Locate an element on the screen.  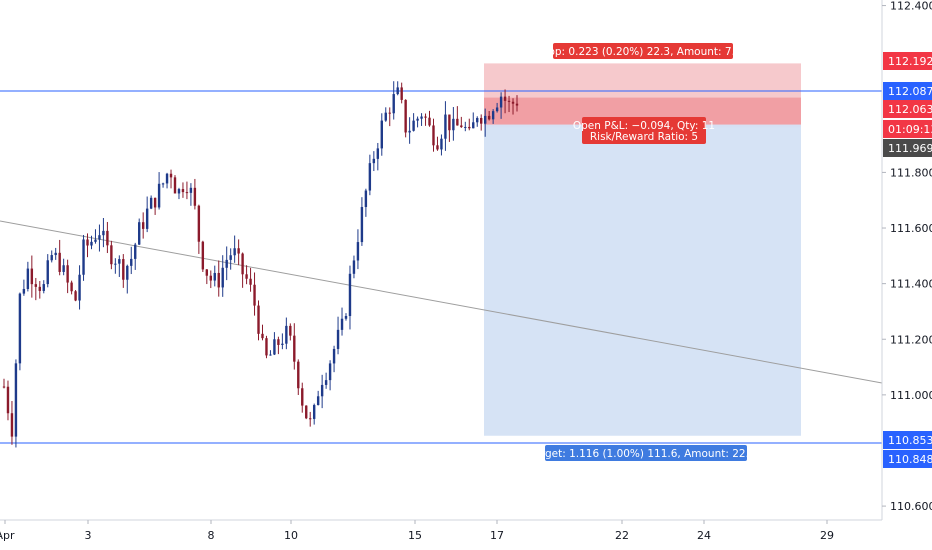
x-tick-label: 17 is located at coordinates (497, 535).